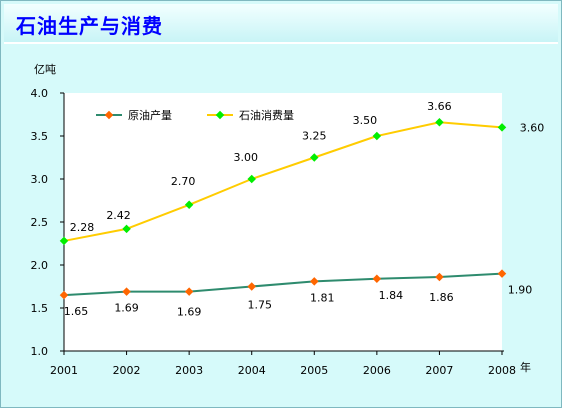  Describe the element at coordinates (532, 127) in the screenshot. I see `data-label: 3.60` at that location.